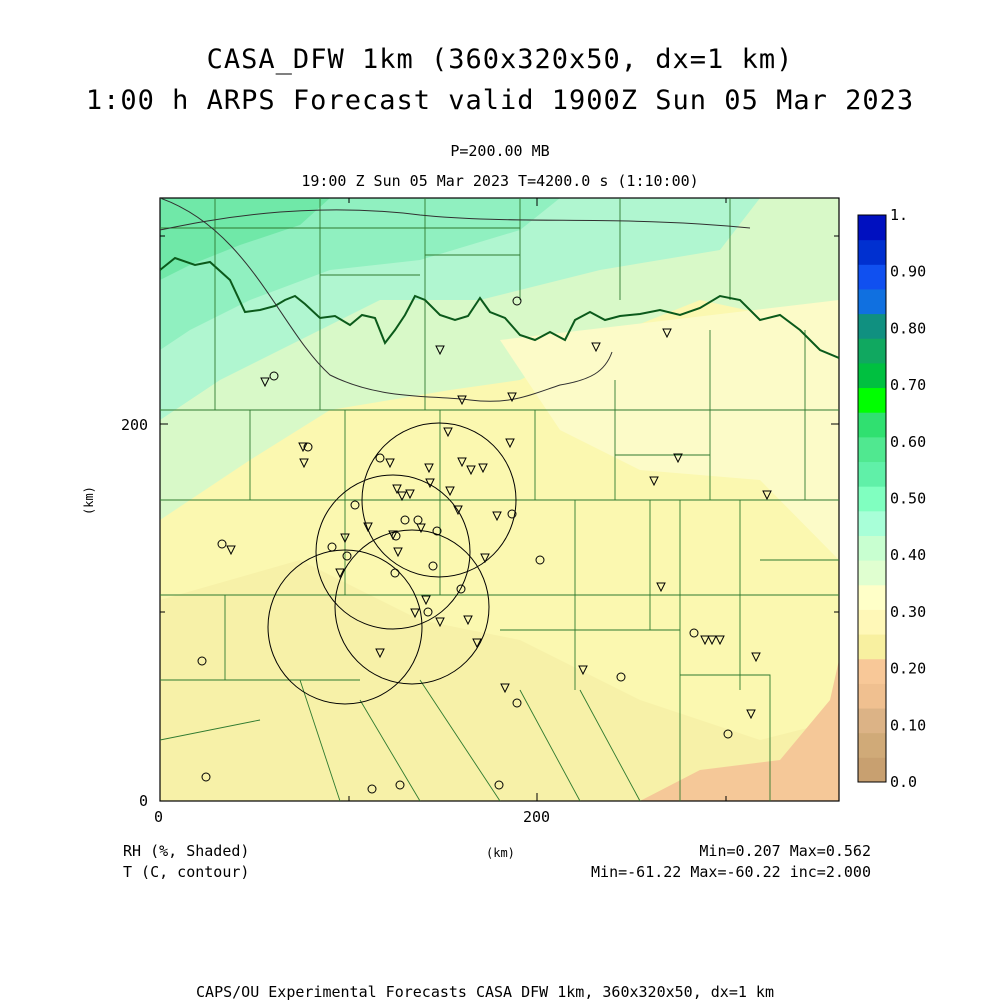 This screenshot has height=1000, width=1000. Describe the element at coordinates (186, 851) in the screenshot. I see `shaded-field-label: RH (%, Shaded)` at that location.